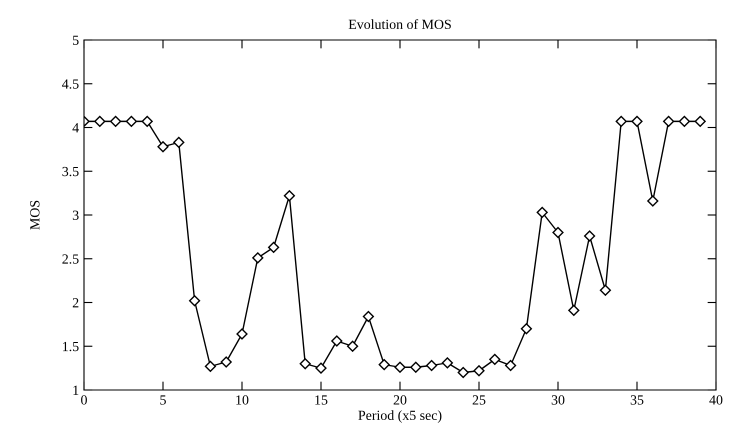  I want to click on y-tick-label: 2.5, so click(70, 259).